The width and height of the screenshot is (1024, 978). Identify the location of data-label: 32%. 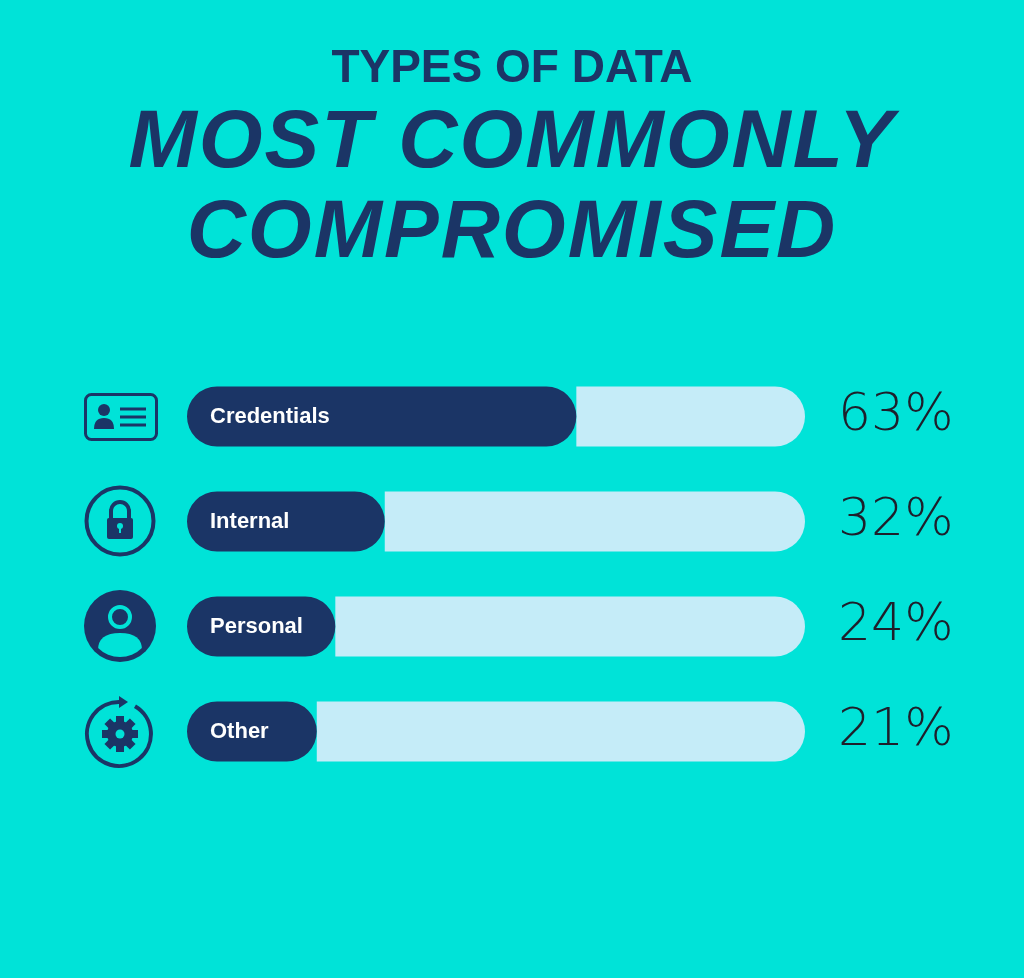
(896, 517).